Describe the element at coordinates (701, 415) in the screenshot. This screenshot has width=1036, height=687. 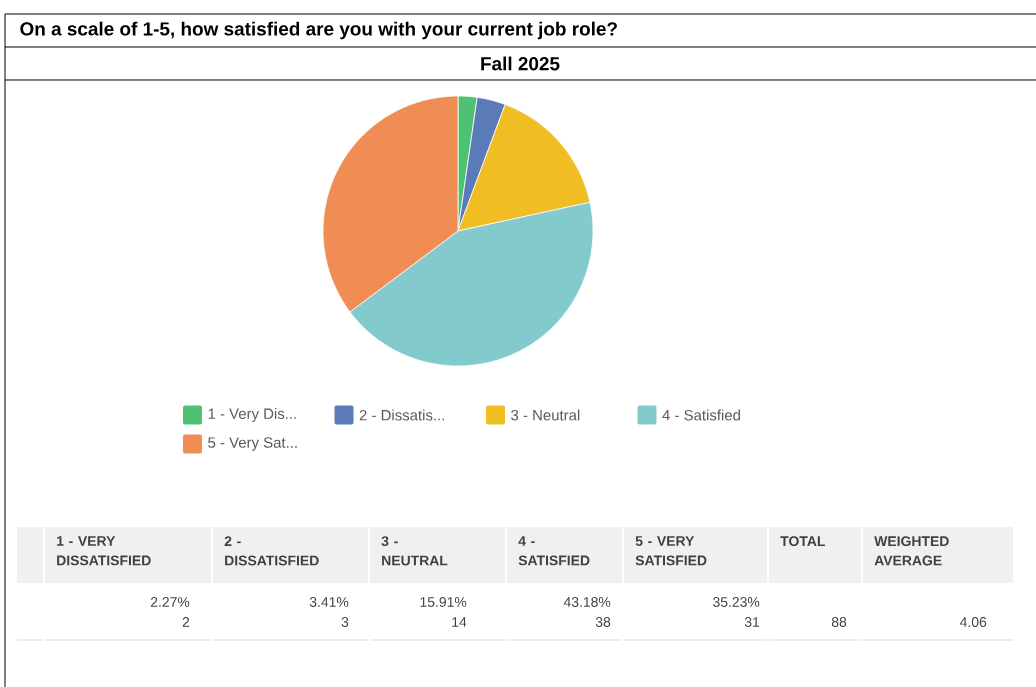
I see `legend-label: 4 - Satisfied` at that location.